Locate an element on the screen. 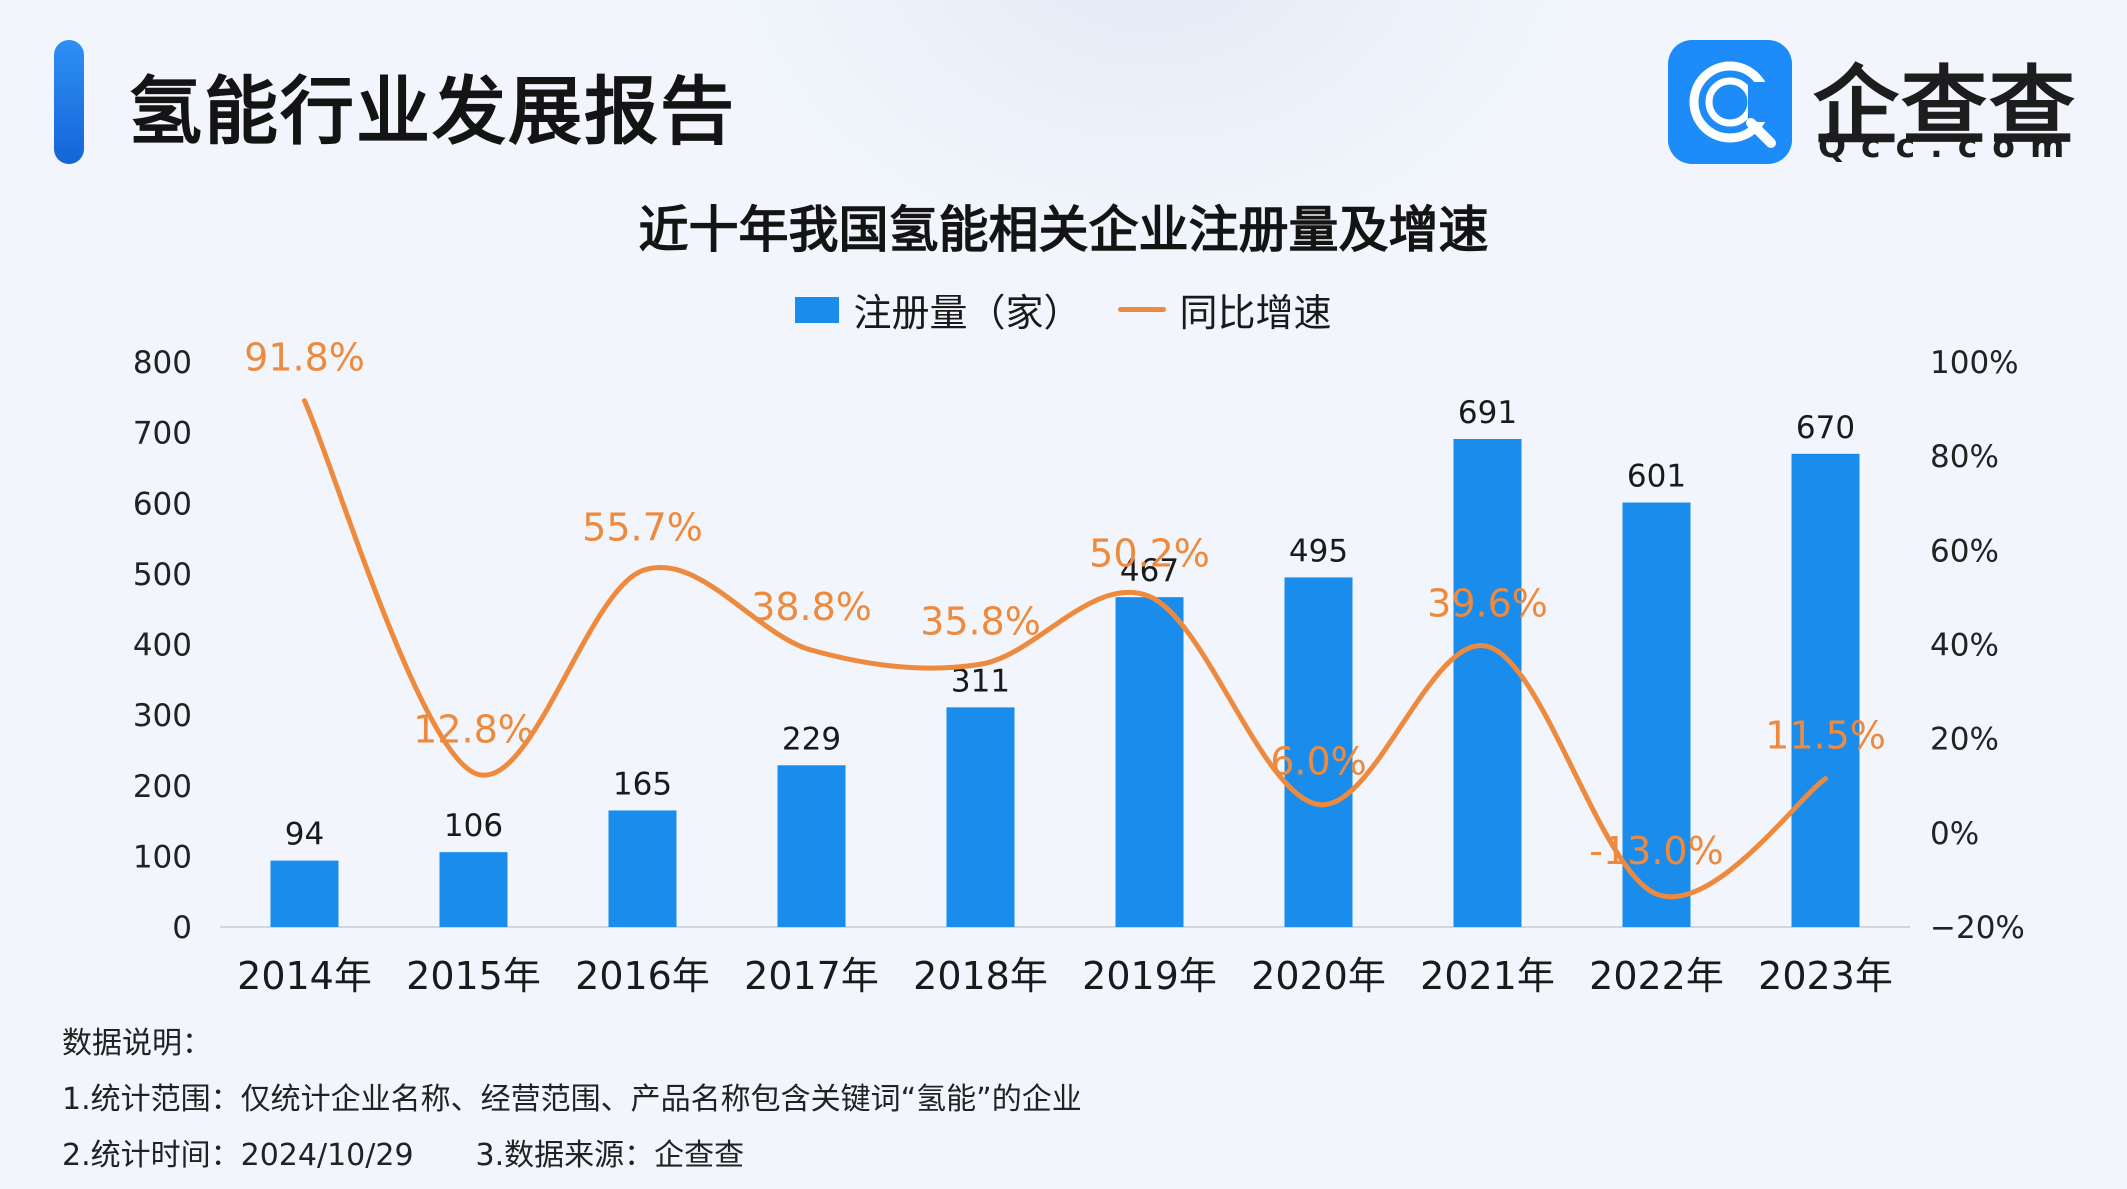 The image size is (2127, 1189). right-axis-tick-label: 80% is located at coordinates (1964, 457).